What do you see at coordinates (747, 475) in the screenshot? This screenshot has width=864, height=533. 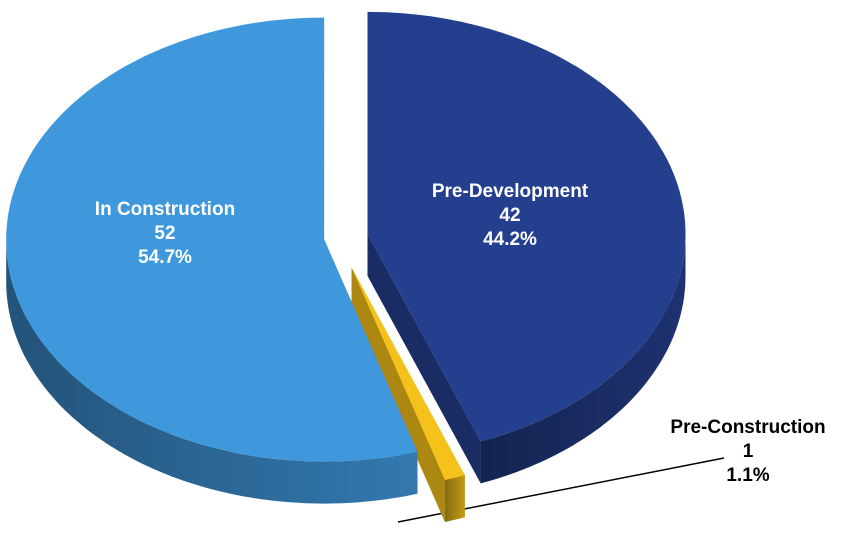 I see `slice-percent: 1.1%` at bounding box center [747, 475].